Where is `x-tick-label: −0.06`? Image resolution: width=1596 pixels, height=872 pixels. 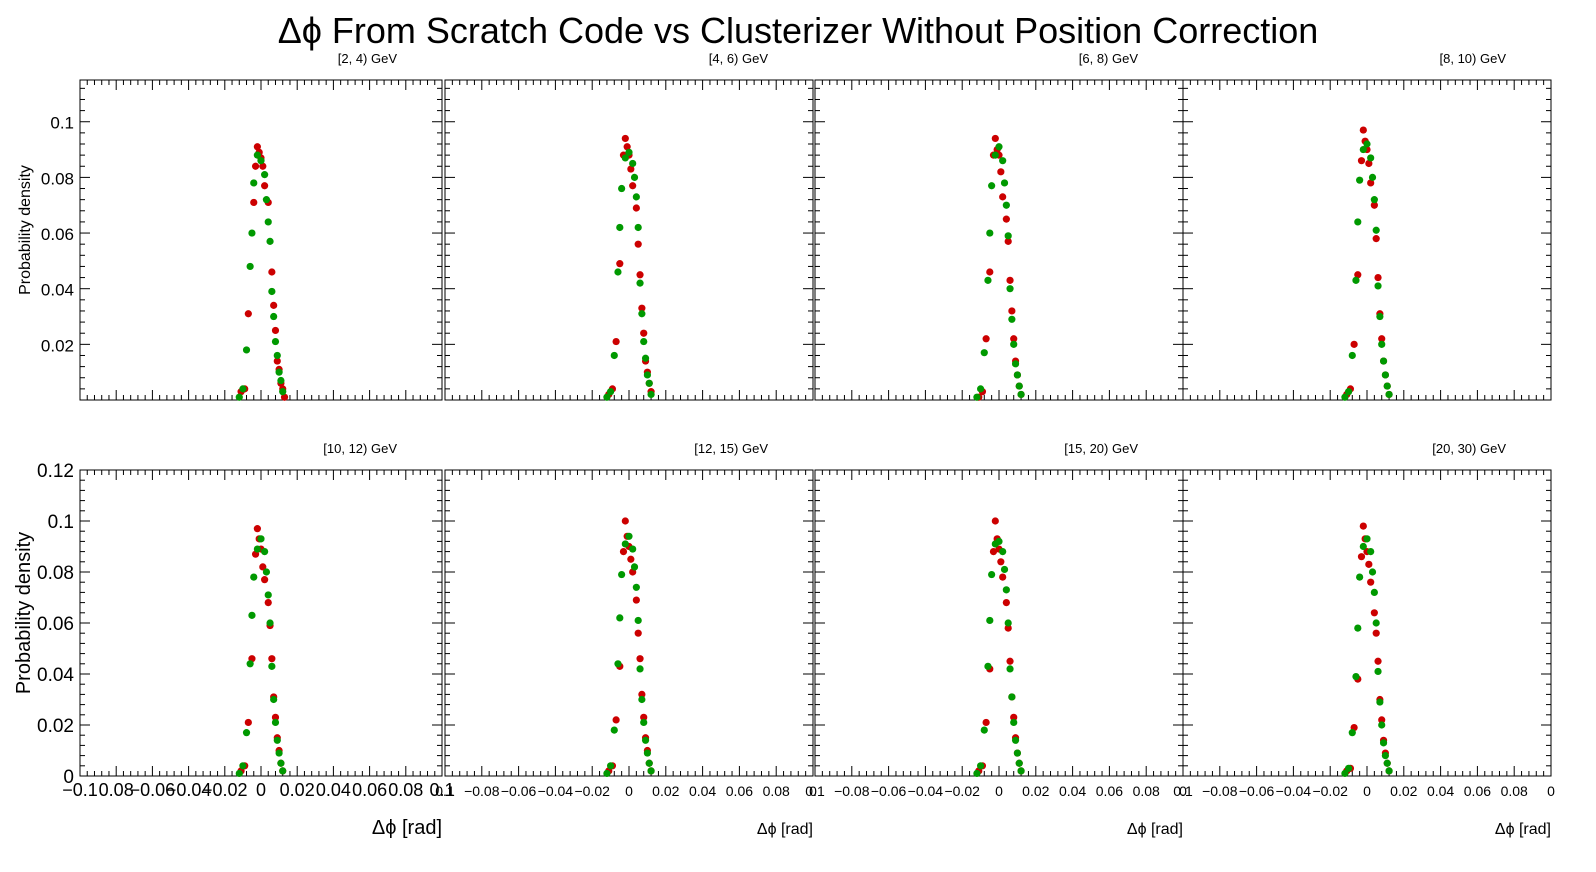
x-tick-label: −0.06 is located at coordinates (1257, 791).